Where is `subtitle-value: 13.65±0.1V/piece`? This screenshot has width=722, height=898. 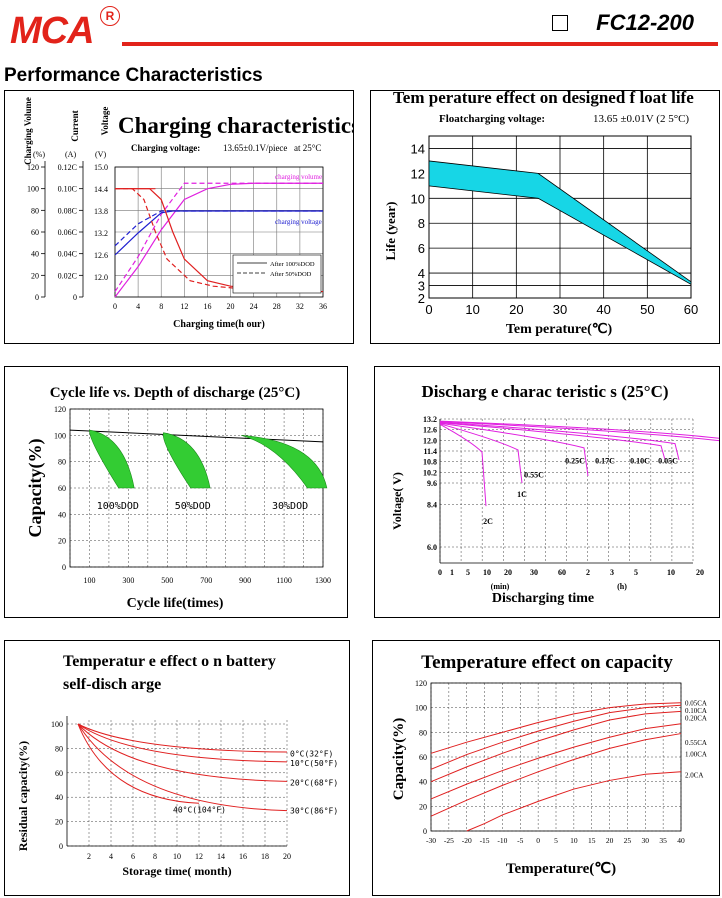
subtitle-value: 13.65±0.1V/piece is located at coordinates (255, 148).